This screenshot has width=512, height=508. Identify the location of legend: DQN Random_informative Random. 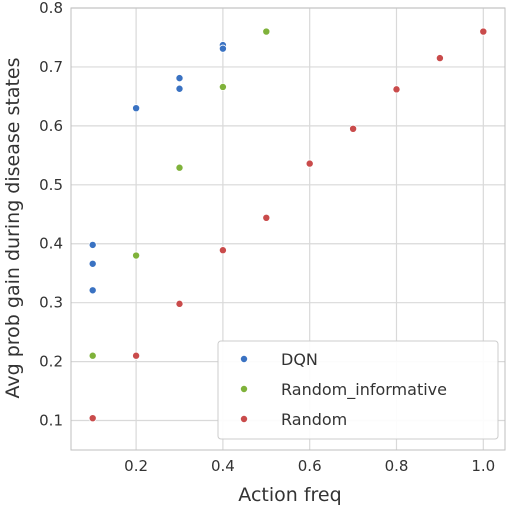
(358, 390).